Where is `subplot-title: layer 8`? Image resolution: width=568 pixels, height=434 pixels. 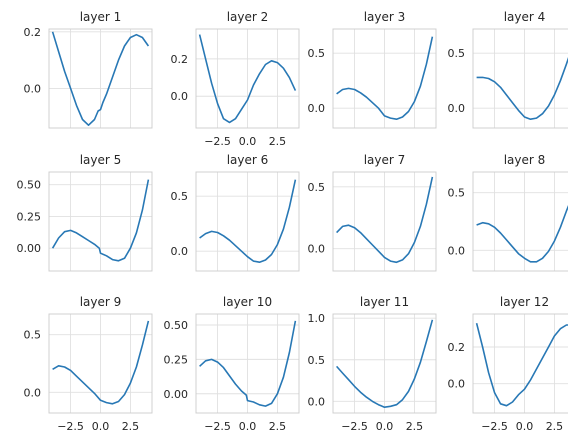
subplot-title: layer 8 is located at coordinates (525, 160).